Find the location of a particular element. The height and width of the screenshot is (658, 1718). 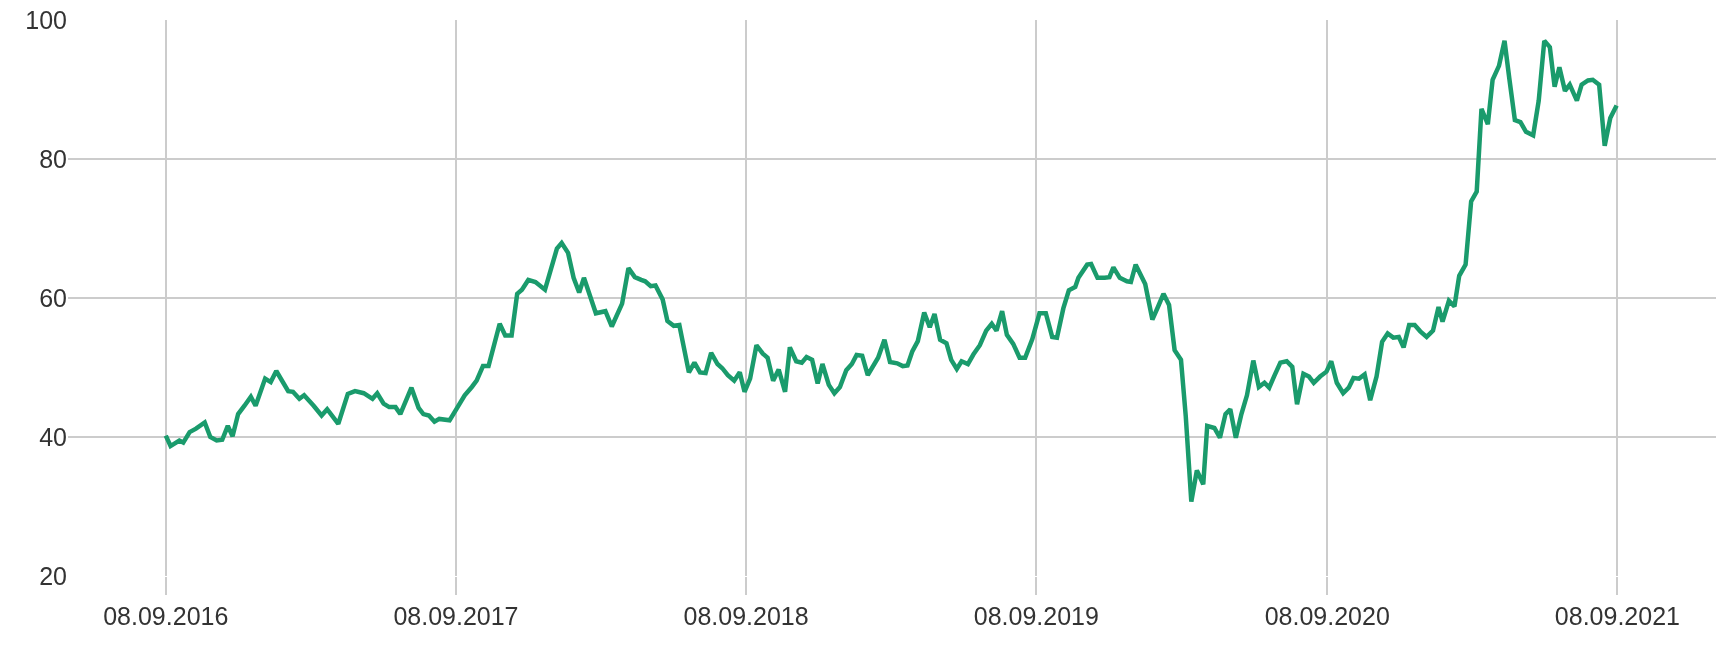

y-tick-label: 100 is located at coordinates (46, 19).